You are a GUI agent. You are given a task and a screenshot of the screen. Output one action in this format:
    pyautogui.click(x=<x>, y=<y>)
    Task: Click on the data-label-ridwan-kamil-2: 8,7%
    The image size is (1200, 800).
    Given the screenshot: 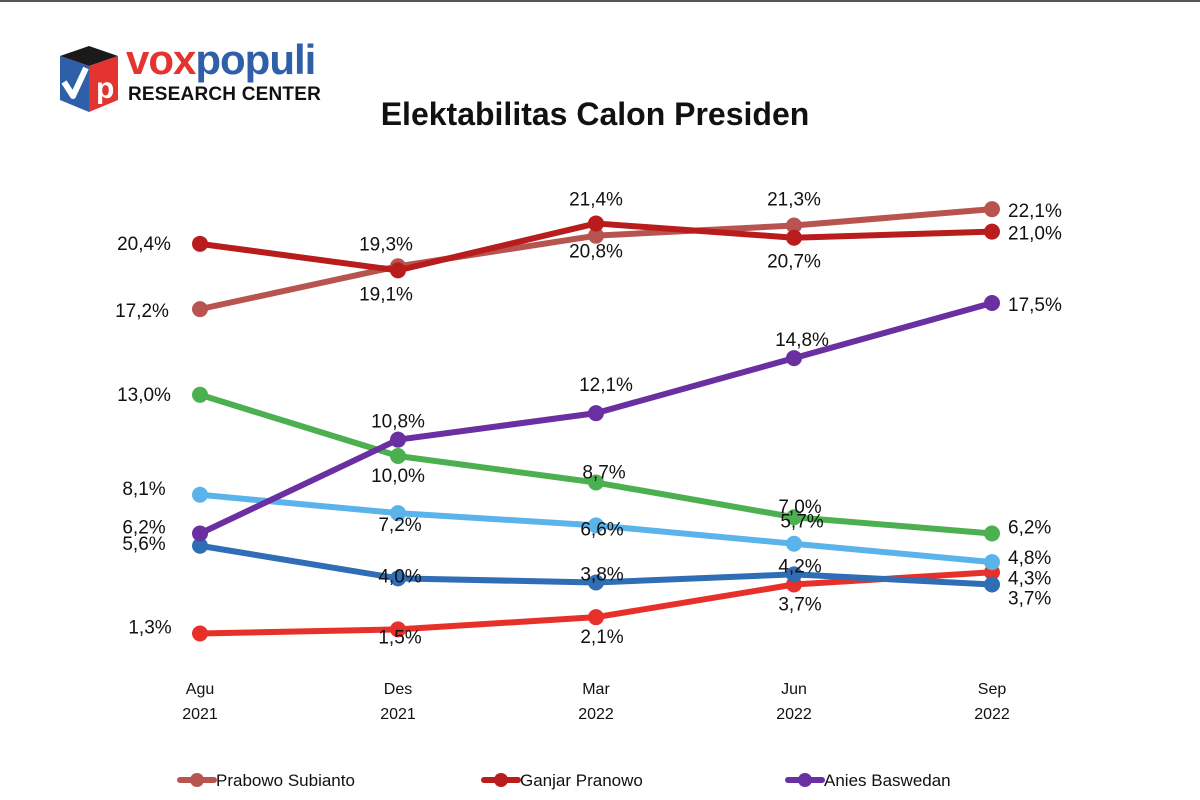 What is the action you would take?
    pyautogui.click(x=603, y=473)
    